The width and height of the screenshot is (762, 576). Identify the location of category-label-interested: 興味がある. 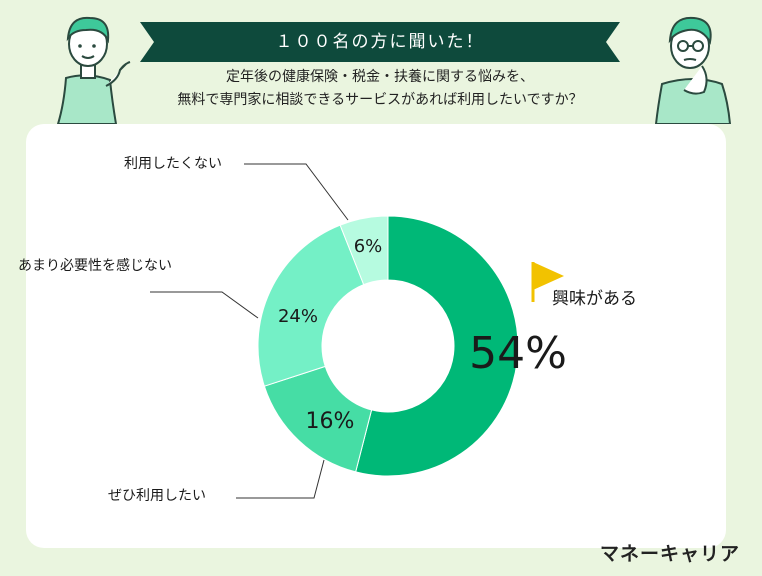
(594, 299).